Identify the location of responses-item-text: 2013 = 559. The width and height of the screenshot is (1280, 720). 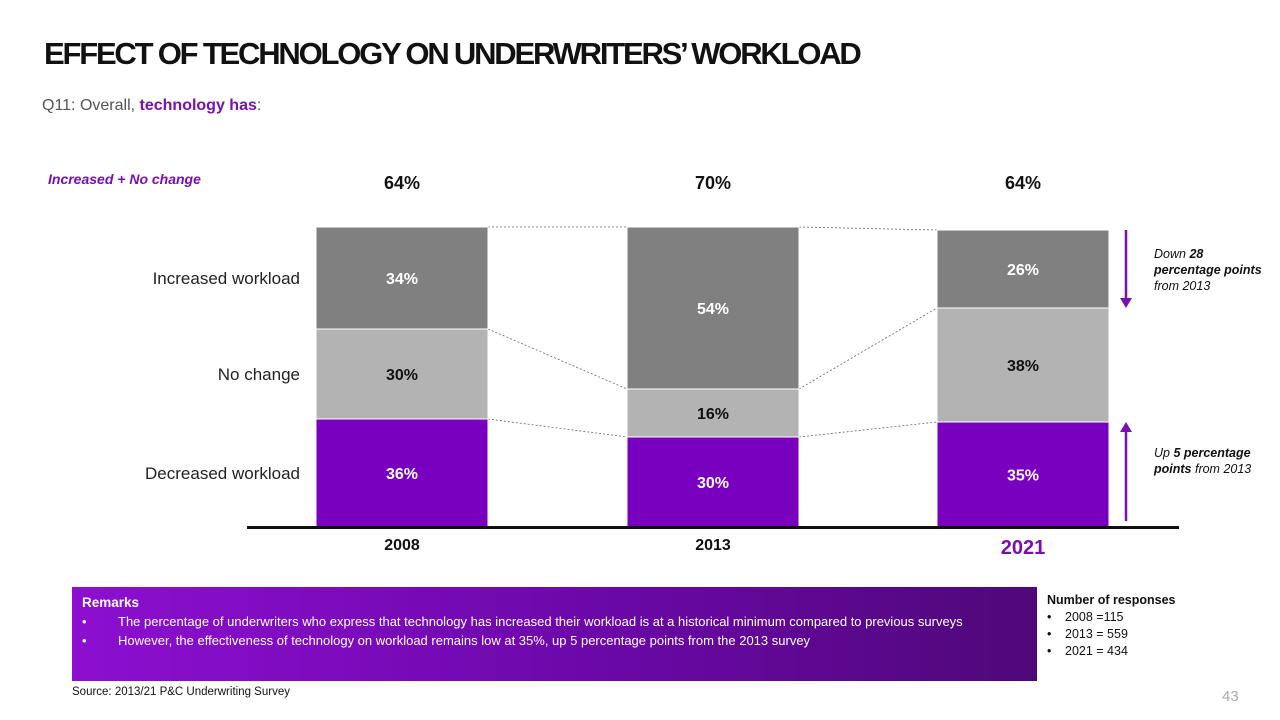
(1096, 634).